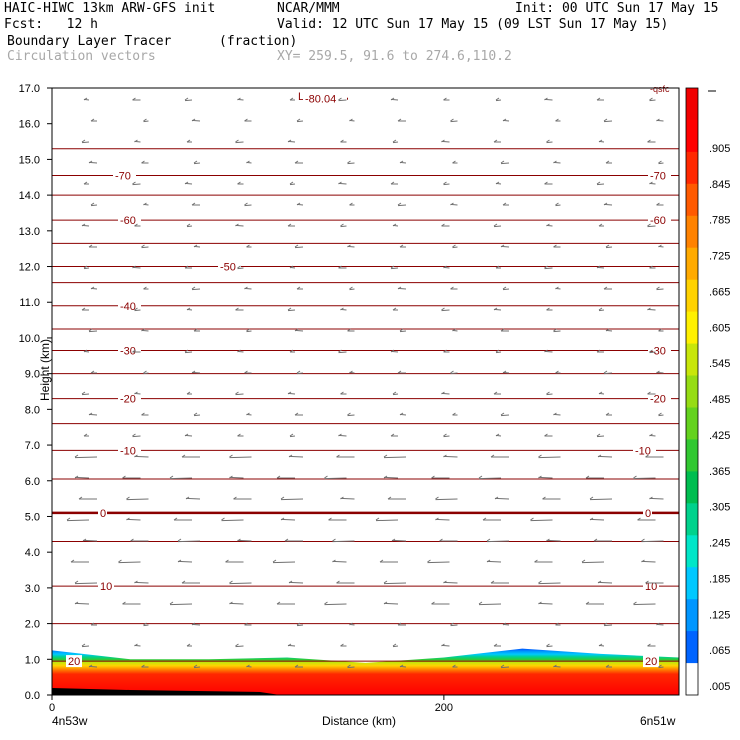  I want to click on contour-label: 10, so click(106, 587).